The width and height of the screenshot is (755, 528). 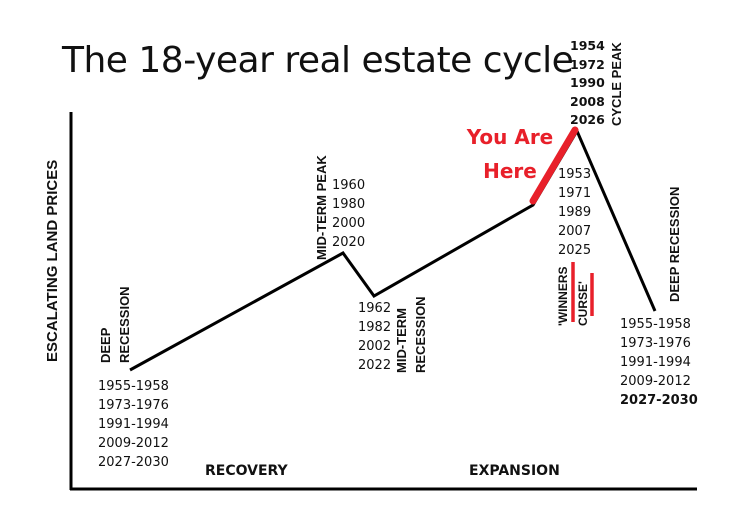 I want to click on mid-peak-years: 1960 1980 2000 2020, so click(x=349, y=214).